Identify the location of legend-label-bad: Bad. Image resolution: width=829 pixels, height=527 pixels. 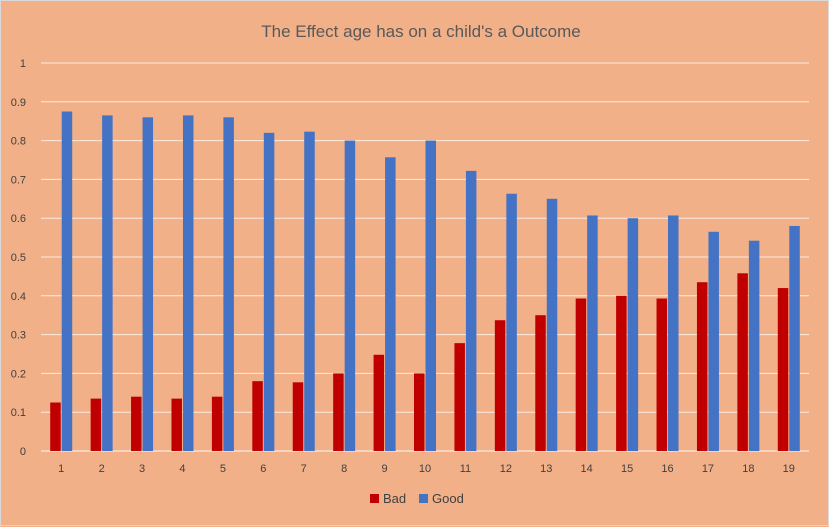
(394, 498).